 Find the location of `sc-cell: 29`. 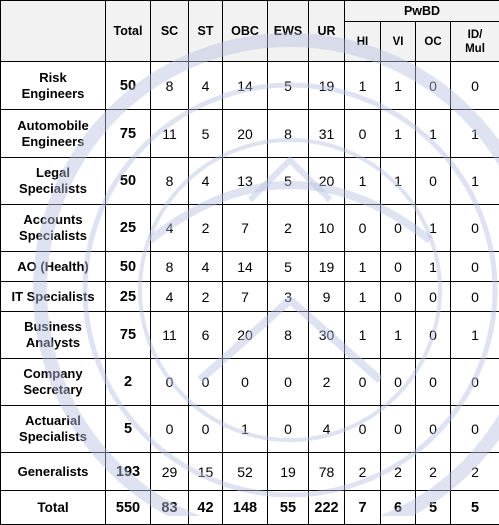

sc-cell: 29 is located at coordinates (170, 472).